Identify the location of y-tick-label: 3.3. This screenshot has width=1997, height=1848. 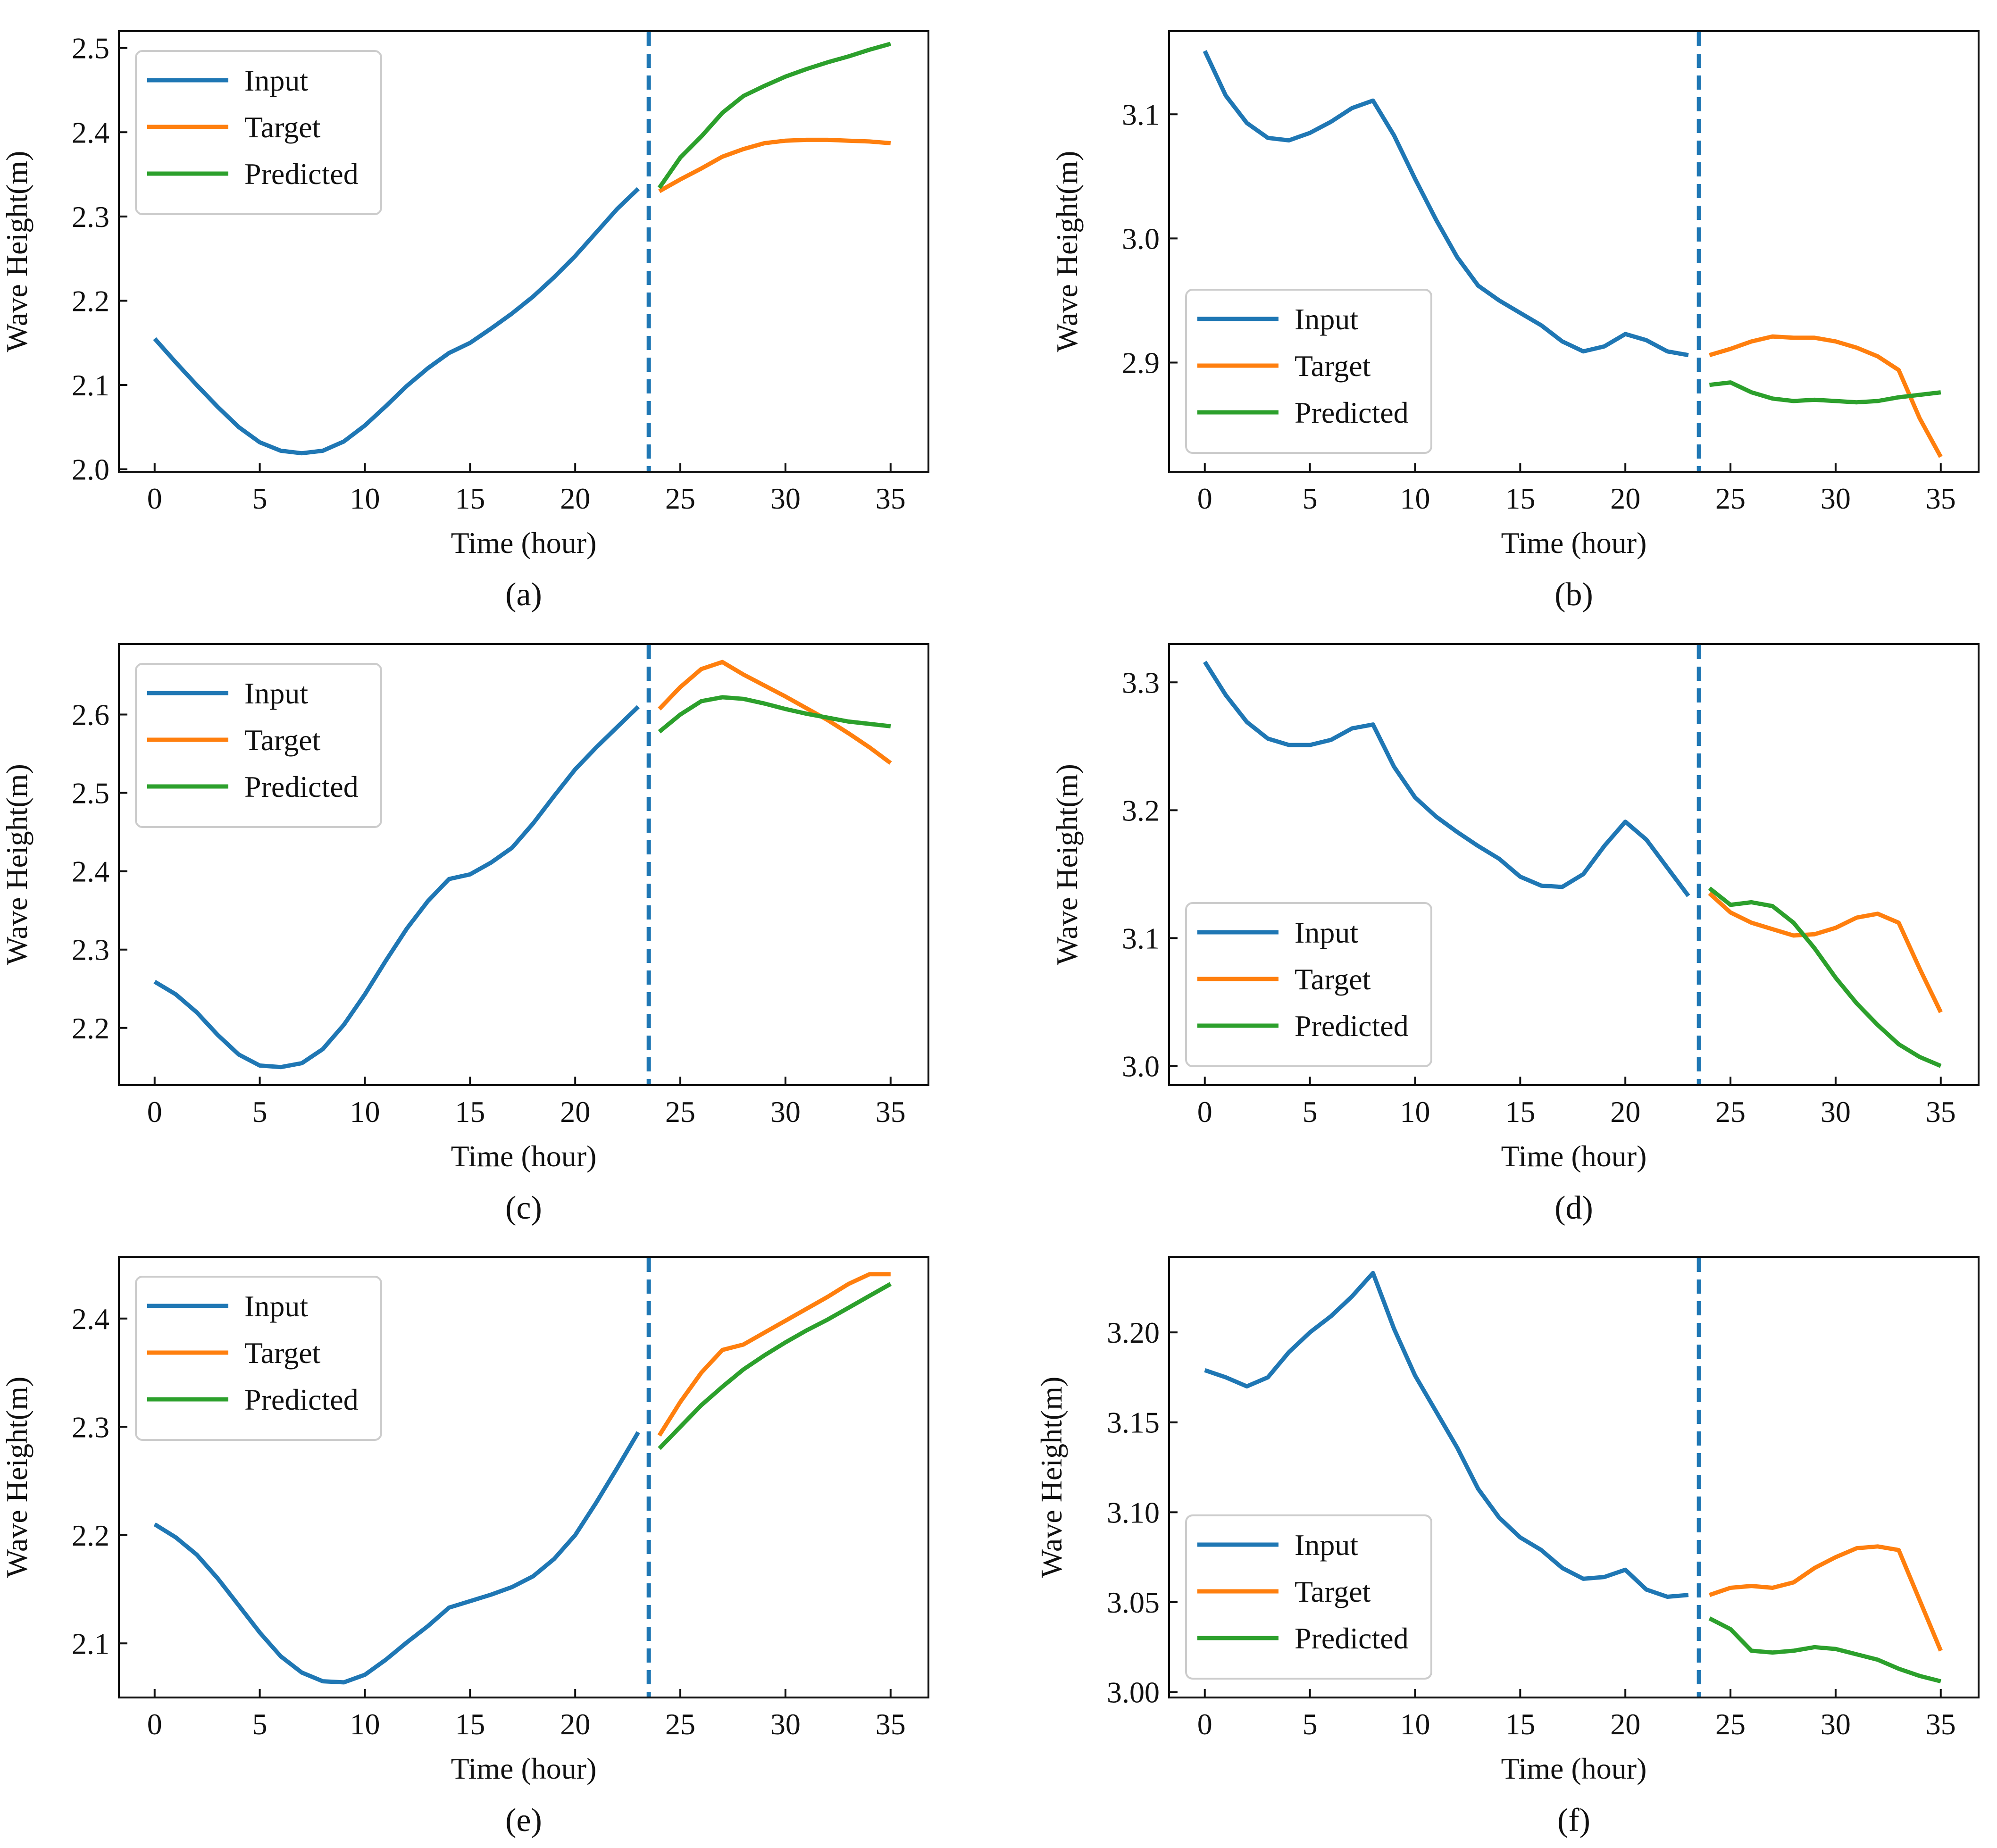
(1141, 683).